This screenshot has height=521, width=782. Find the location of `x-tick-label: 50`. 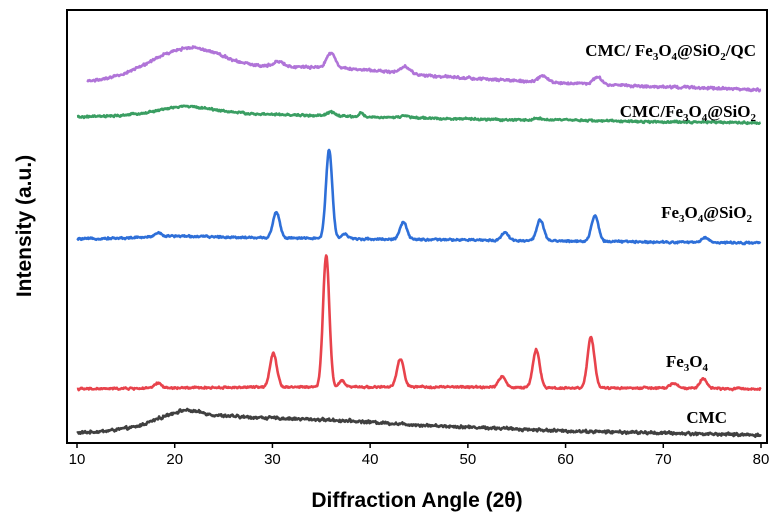

x-tick-label: 50 is located at coordinates (468, 459).